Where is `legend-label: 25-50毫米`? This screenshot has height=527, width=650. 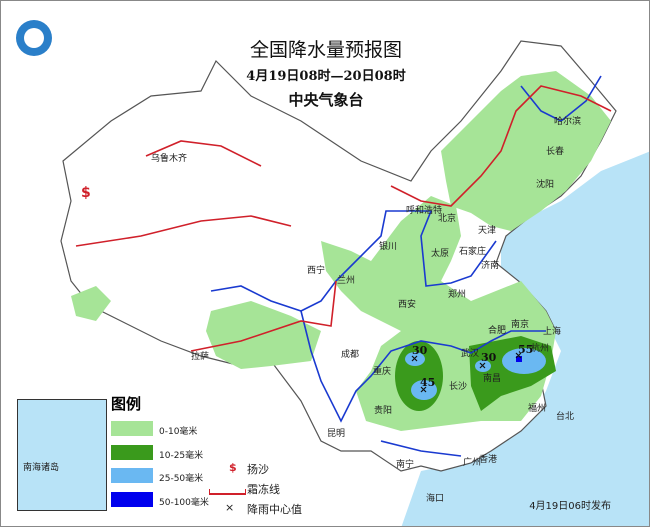 legend-label: 25-50毫米 is located at coordinates (181, 479).